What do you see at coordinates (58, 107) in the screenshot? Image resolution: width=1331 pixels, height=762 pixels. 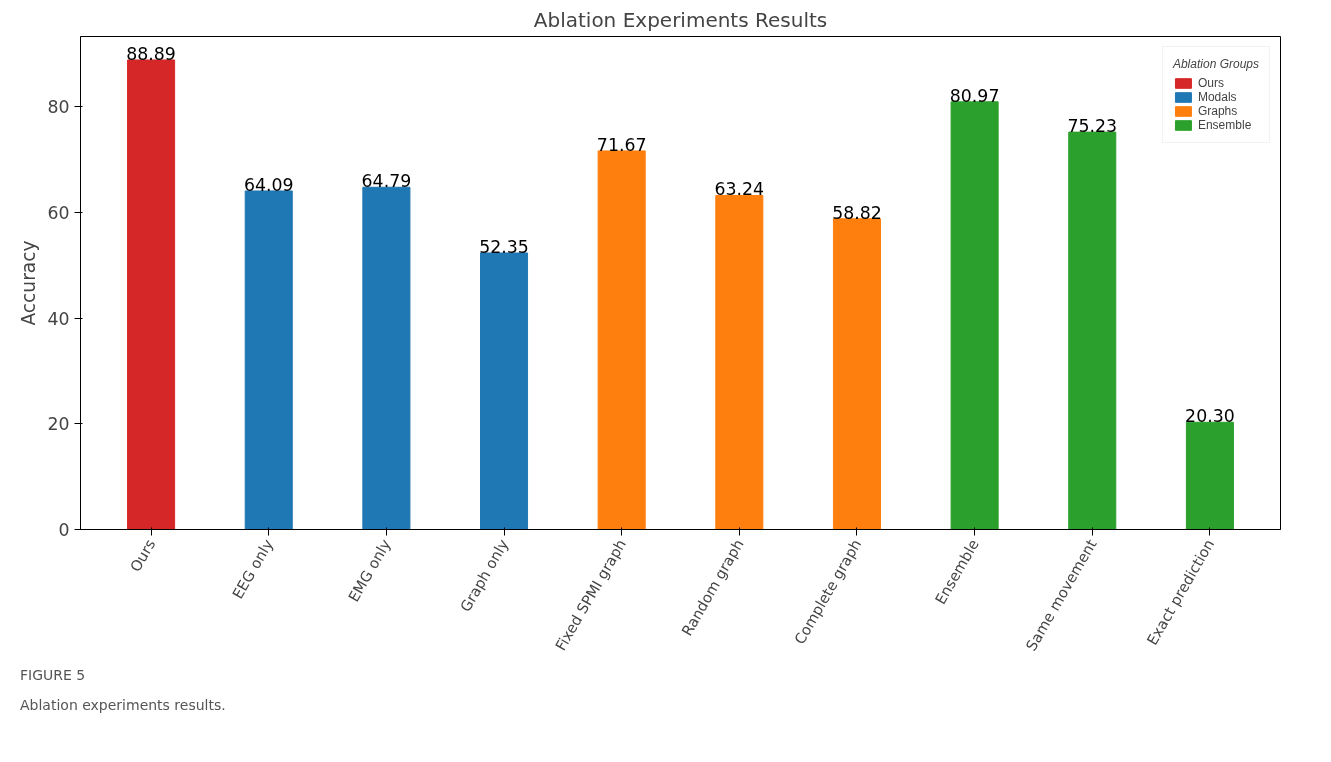 I see `y-tick-label: 80` at bounding box center [58, 107].